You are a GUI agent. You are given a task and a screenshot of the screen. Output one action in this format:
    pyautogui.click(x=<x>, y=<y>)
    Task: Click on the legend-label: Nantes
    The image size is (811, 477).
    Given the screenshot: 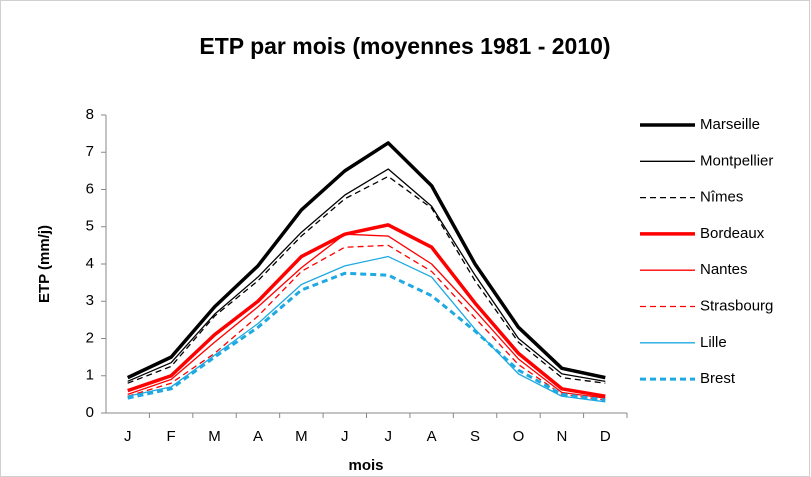 What is the action you would take?
    pyautogui.click(x=724, y=269)
    